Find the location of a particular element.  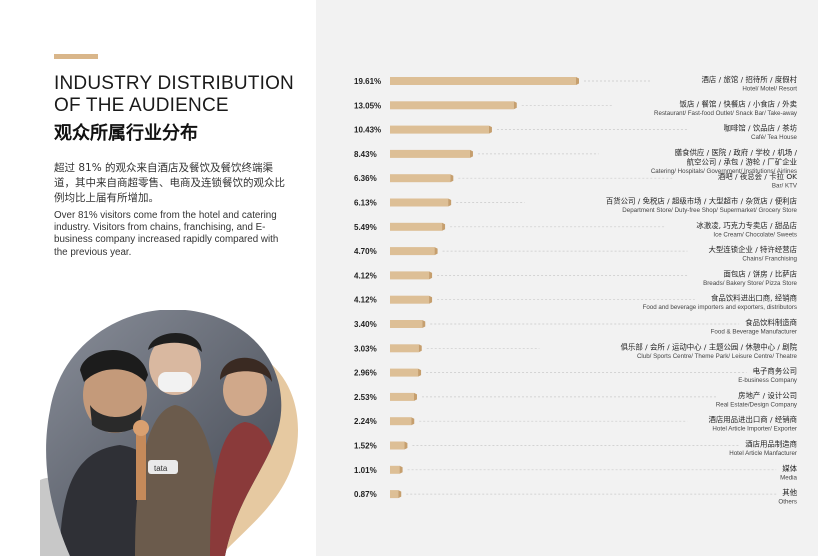

category-label-zh-16: 媒体 is located at coordinates (789, 468).